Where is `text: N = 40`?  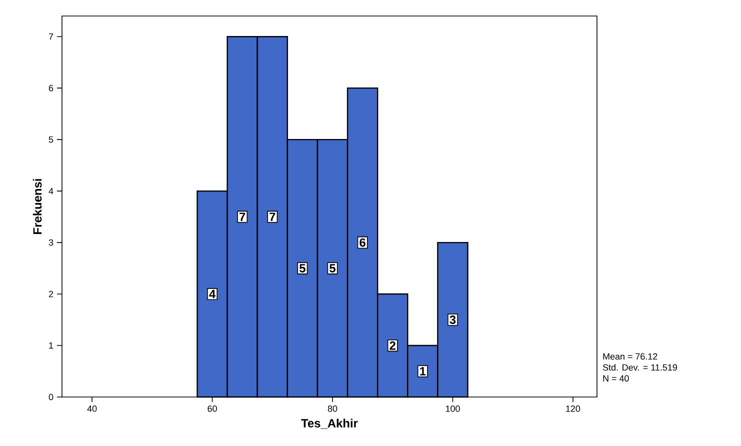
text: N = 40 is located at coordinates (616, 378).